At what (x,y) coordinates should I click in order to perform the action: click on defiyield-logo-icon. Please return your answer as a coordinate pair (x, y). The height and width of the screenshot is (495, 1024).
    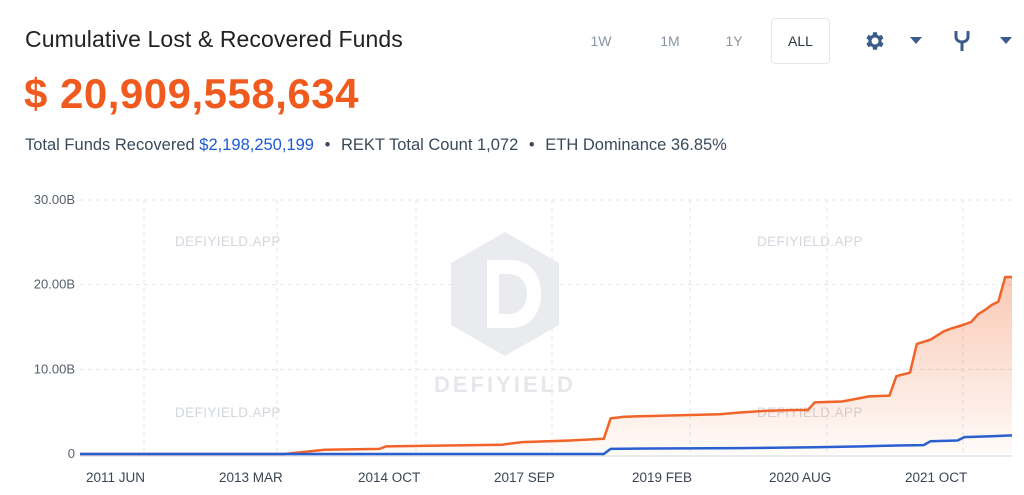
    Looking at the image, I should click on (505, 294).